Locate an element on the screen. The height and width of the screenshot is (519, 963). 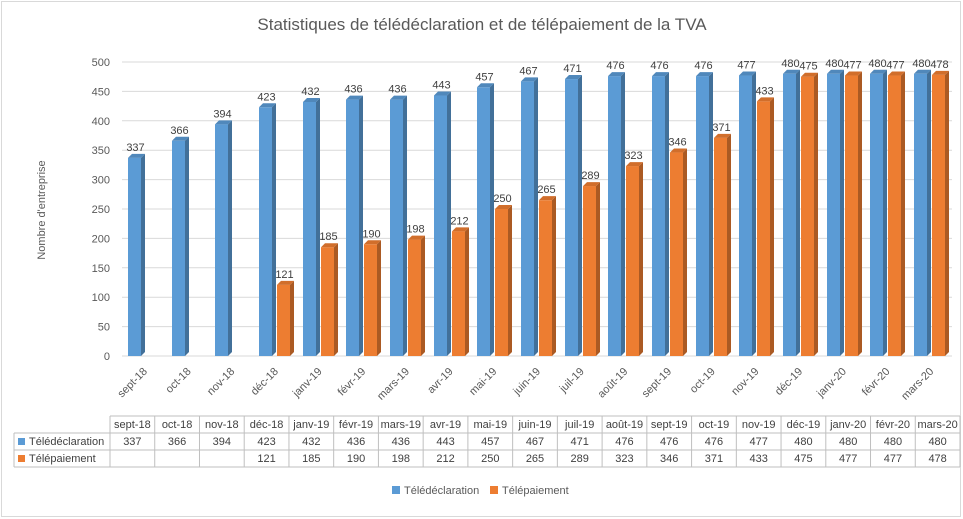
table-header-cell: mars-20 is located at coordinates (937, 425).